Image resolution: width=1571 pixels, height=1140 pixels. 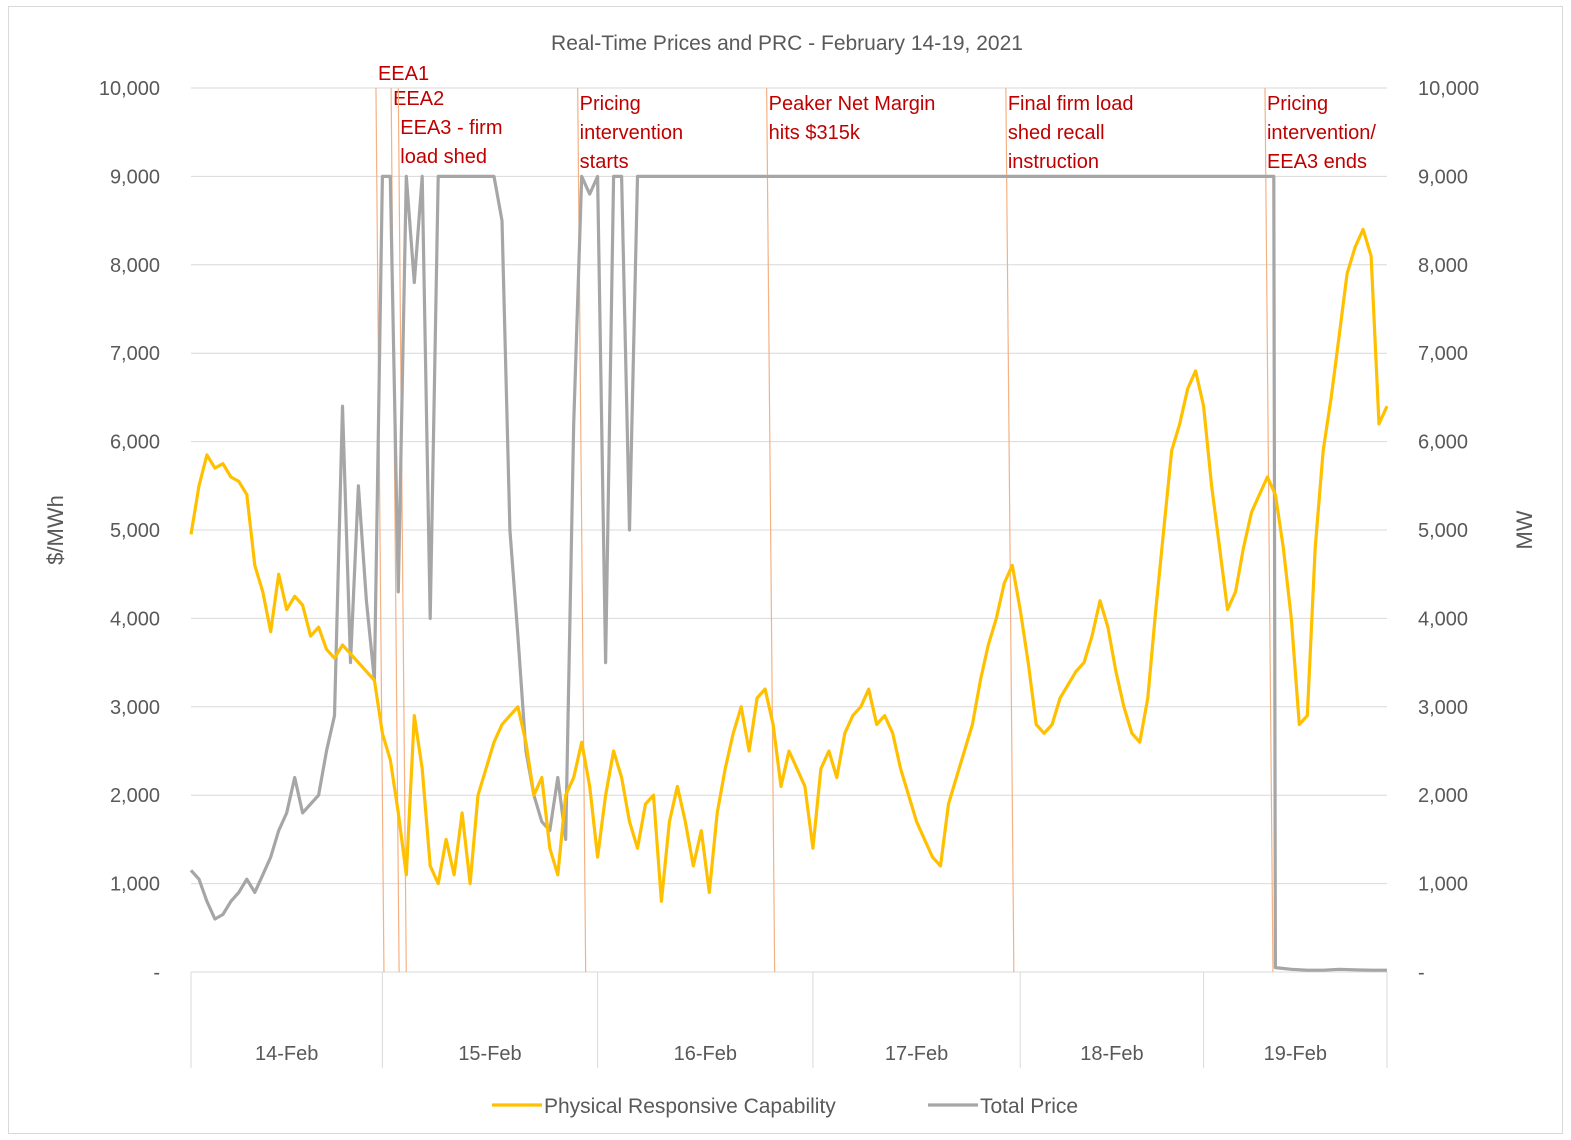 What do you see at coordinates (1443, 619) in the screenshot?
I see `y-tick-label-right: 4,000` at bounding box center [1443, 619].